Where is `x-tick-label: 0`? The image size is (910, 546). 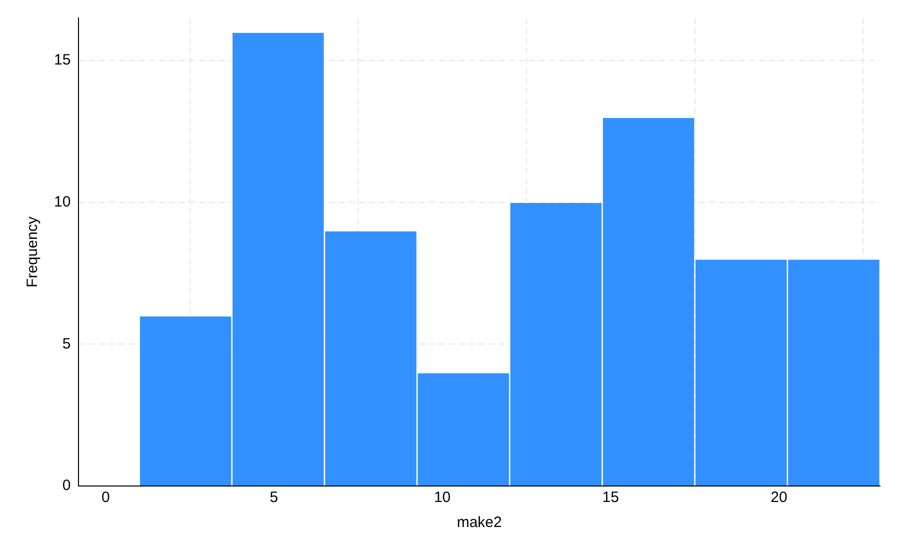
x-tick-label: 0 is located at coordinates (105, 497).